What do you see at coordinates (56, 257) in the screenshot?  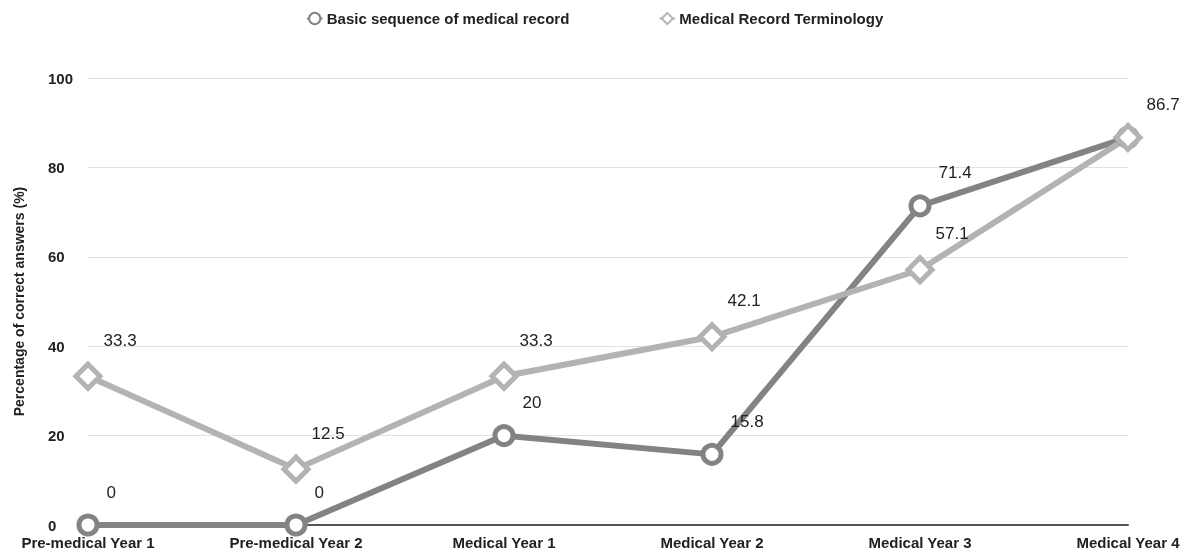 I see `y-tick-label: 60` at bounding box center [56, 257].